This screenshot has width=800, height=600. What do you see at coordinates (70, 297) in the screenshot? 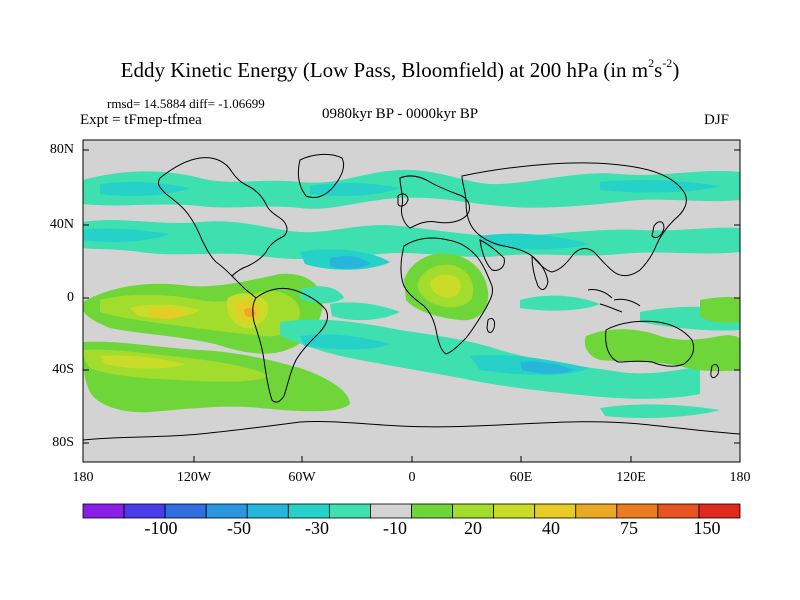
I see `y-tick-label: 0` at bounding box center [70, 297].